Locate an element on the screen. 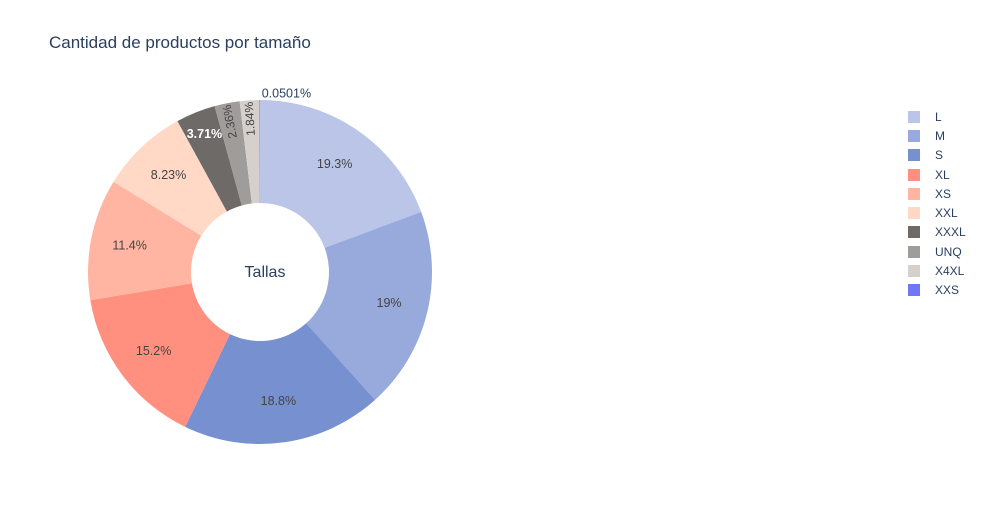 The image size is (983, 525). legend-item-unq: UNQ is located at coordinates (945, 251).